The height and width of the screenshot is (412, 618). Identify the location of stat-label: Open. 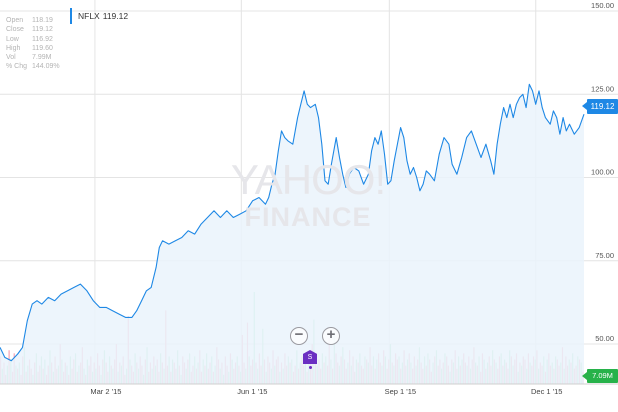
(15, 20).